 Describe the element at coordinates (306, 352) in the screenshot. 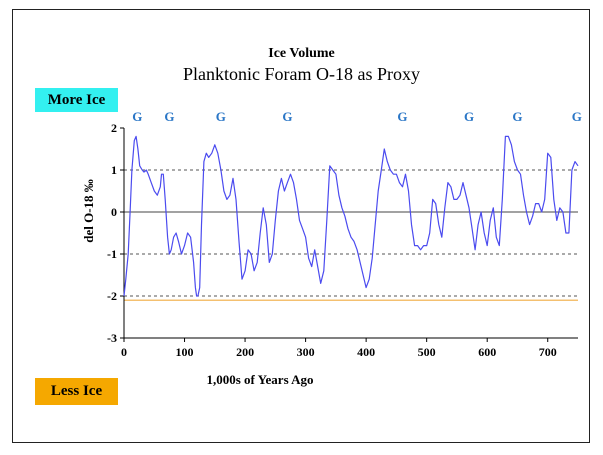

I see `x-tick-label: 300` at that location.